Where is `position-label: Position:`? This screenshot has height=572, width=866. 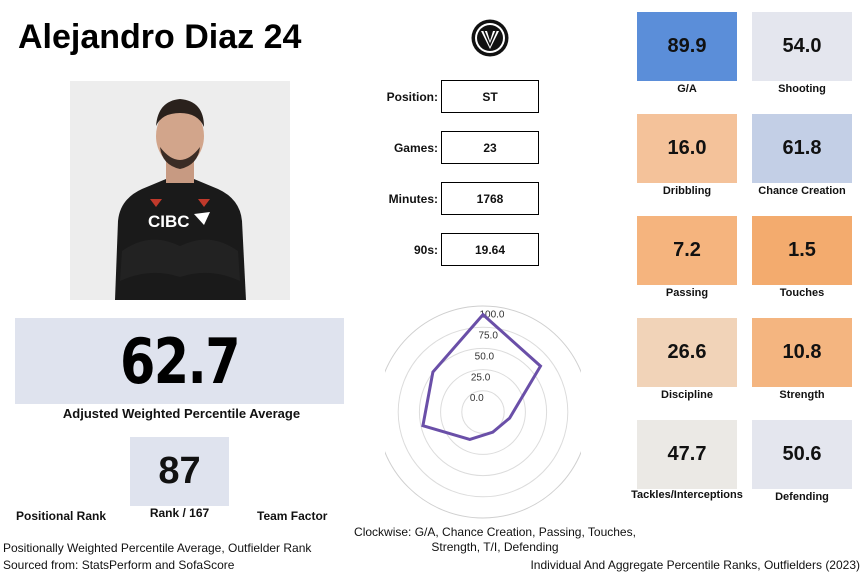 position-label: Position: is located at coordinates (412, 97).